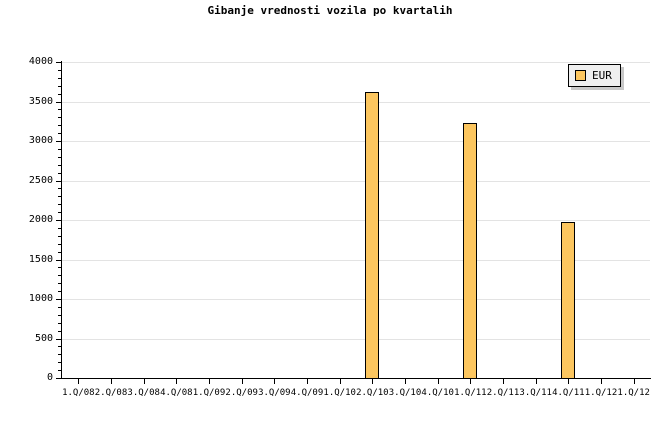 This screenshot has width=660, height=440. I want to click on y-axis-tick-label: 3000, so click(40, 140).